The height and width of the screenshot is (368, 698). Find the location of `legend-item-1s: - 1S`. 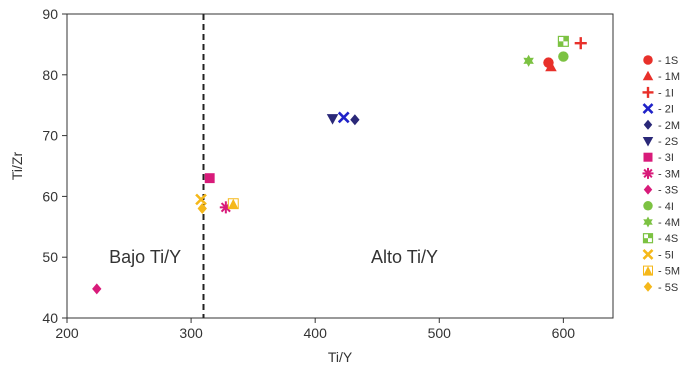

legend-item-1s: - 1S is located at coordinates (660, 61).